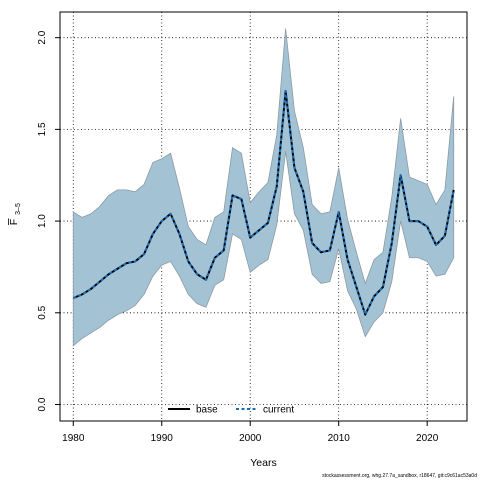 The image size is (480, 480). Describe the element at coordinates (278, 410) in the screenshot. I see `legend-label-current: current` at that location.